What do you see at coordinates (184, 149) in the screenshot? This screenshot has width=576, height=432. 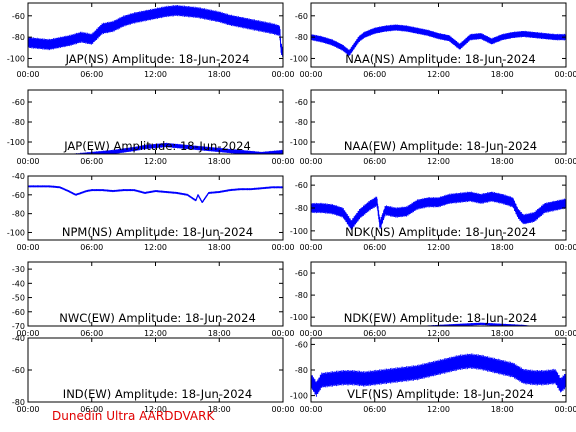 I see `trace-line-jap-ew` at bounding box center [184, 149].